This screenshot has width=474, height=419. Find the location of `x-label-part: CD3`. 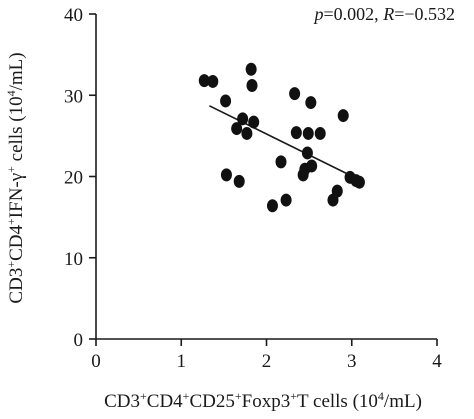

x-label-part: CD3 is located at coordinates (122, 401).